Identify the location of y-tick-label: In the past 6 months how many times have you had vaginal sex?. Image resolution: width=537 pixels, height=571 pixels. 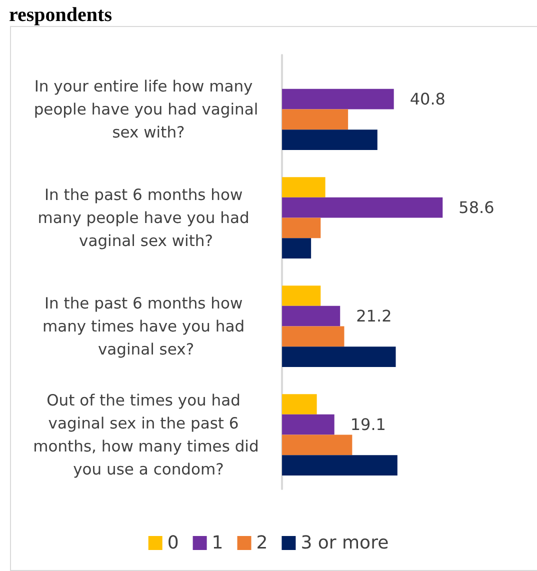
(146, 326).